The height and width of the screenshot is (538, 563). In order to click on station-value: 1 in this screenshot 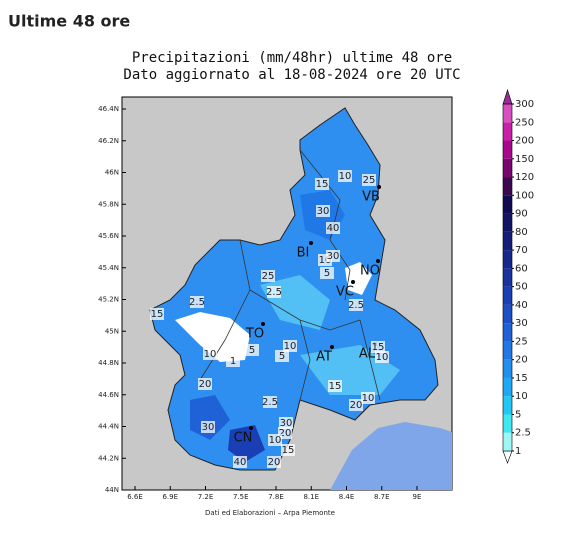, I will do `click(233, 361)`.